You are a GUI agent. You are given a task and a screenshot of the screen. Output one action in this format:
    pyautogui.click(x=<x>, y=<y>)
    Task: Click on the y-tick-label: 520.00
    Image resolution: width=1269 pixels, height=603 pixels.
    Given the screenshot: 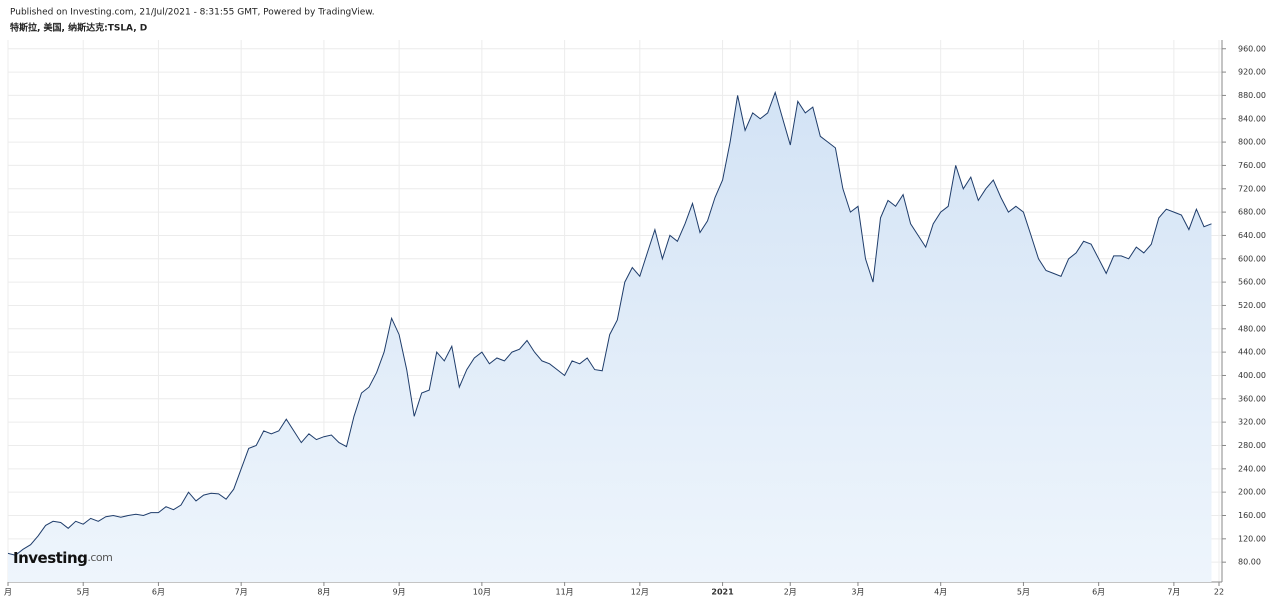 What is the action you would take?
    pyautogui.click(x=1252, y=305)
    